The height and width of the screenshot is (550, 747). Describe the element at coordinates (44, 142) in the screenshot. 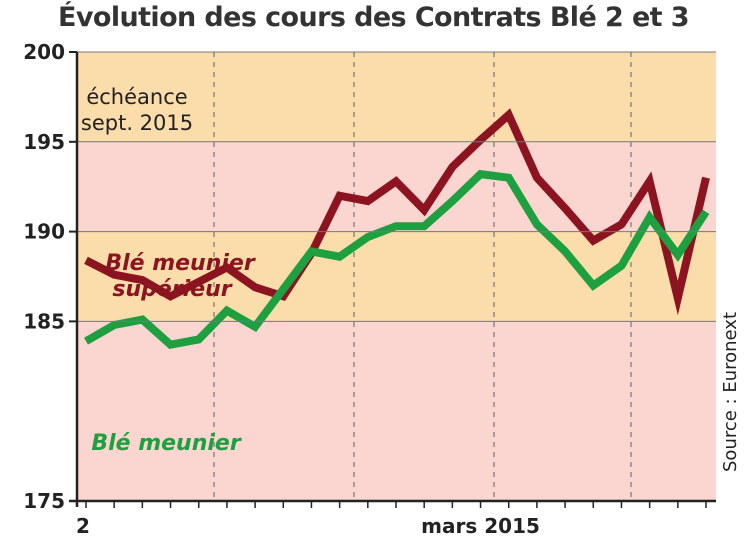

I see `y-tick-label: 195` at that location.